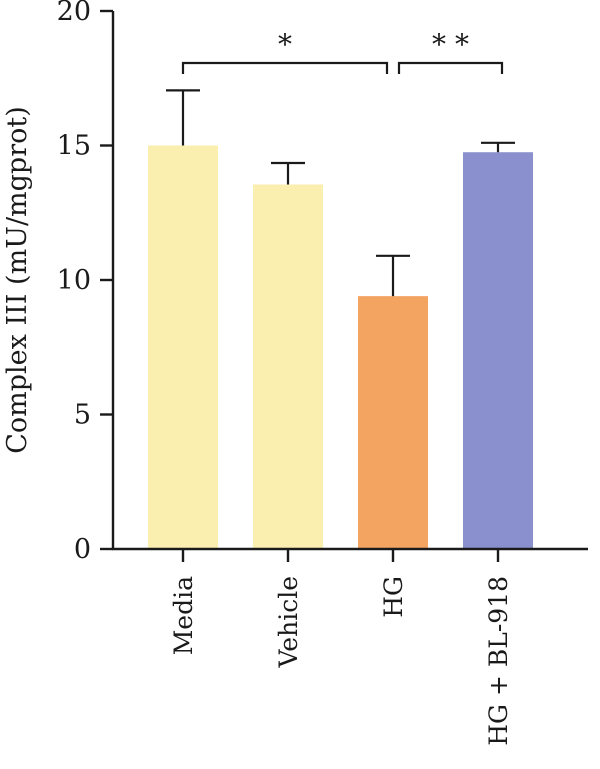  Describe the element at coordinates (74, 13) in the screenshot. I see `y-tick-label: 20` at that location.